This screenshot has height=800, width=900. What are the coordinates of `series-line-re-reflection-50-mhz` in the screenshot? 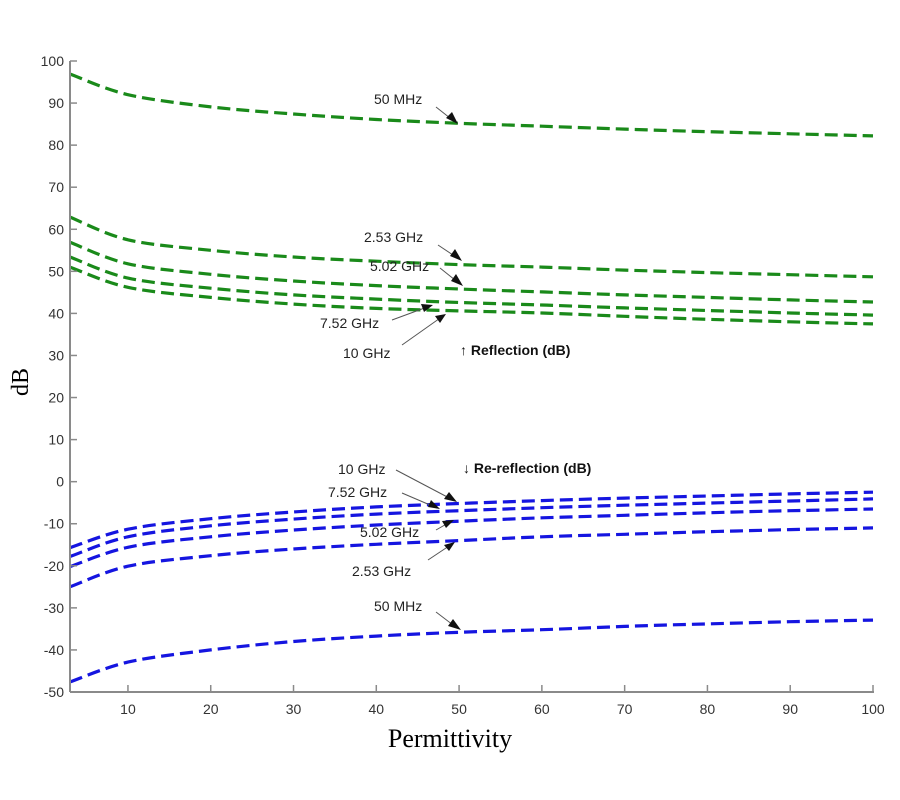 It's located at (471, 651).